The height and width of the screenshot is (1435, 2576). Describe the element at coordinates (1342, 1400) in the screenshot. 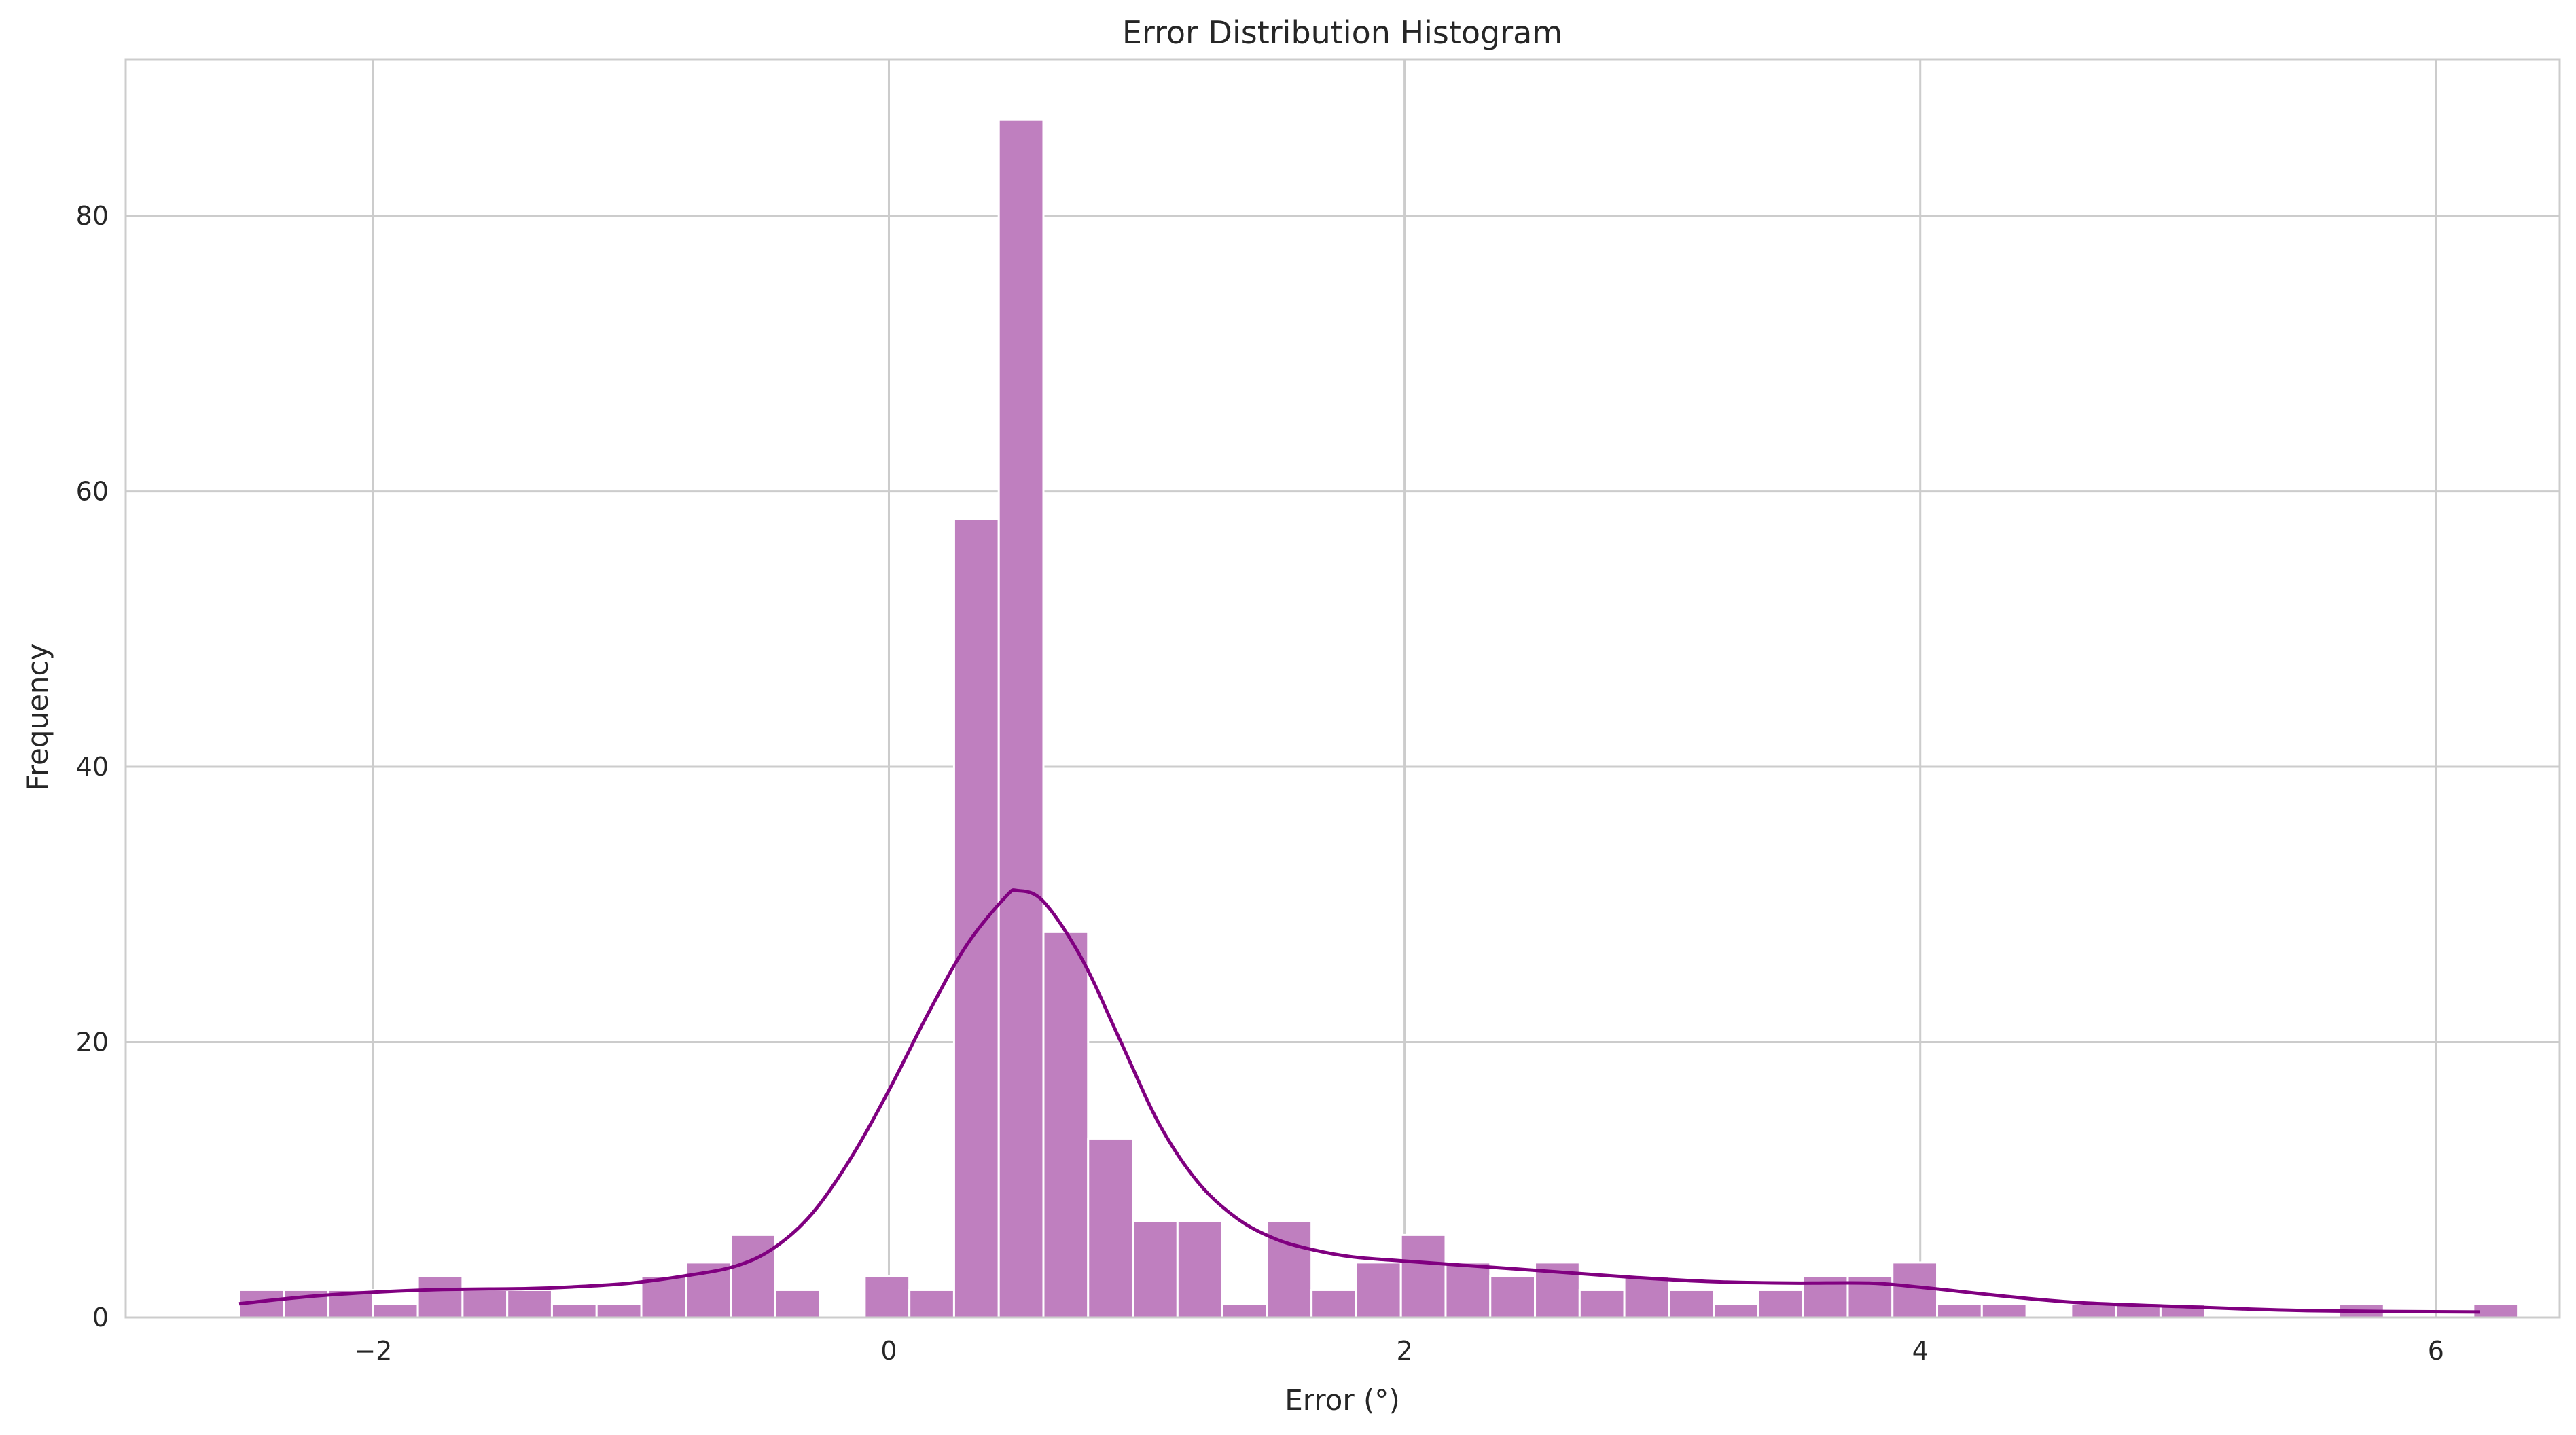

I see `x-axis-label: Error (°)` at that location.